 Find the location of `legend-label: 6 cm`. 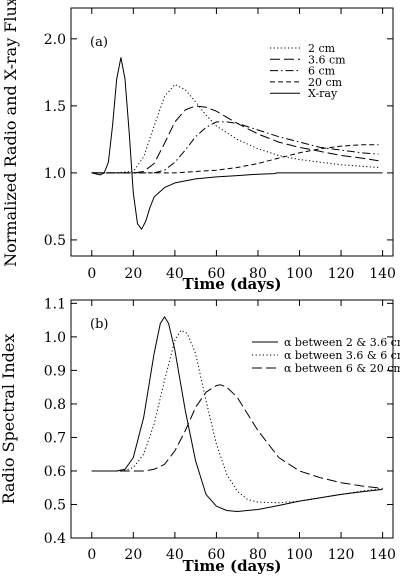

legend-label: 6 cm is located at coordinates (322, 71).